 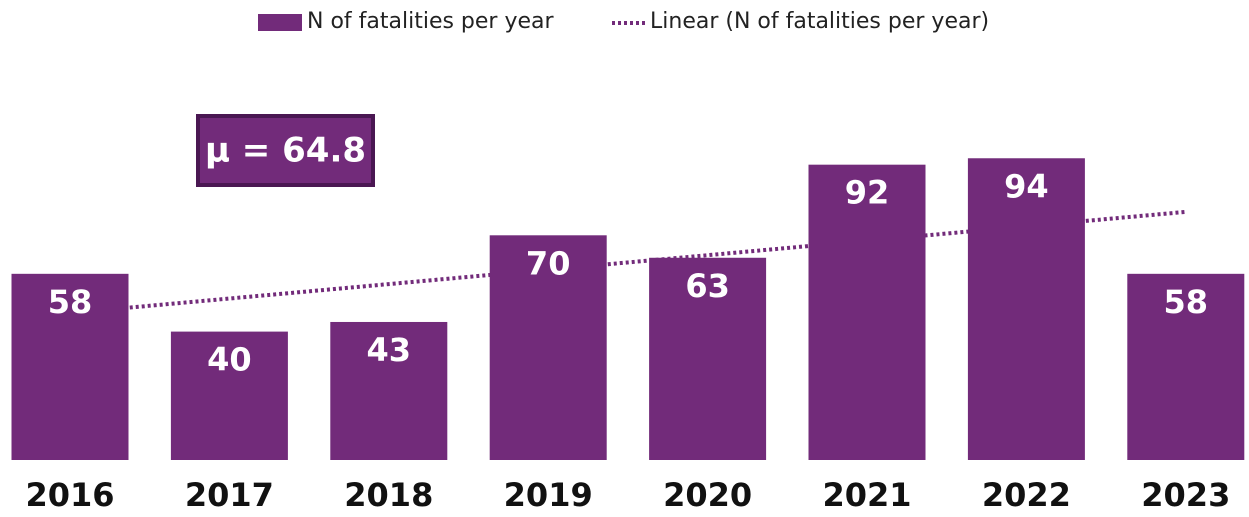 I want to click on legend-label: N of fatalities per year, so click(x=431, y=21).